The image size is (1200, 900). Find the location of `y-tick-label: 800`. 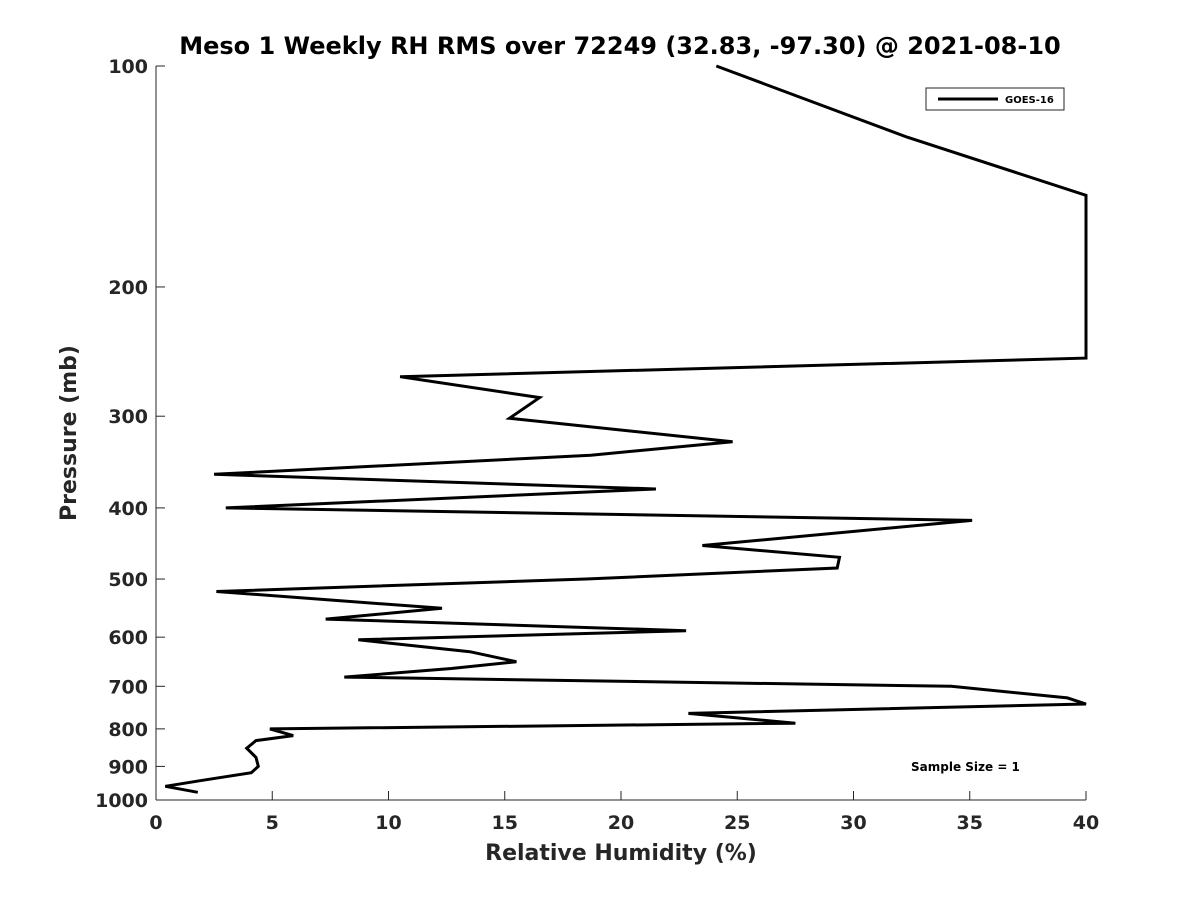

y-tick-label: 800 is located at coordinates (128, 730).